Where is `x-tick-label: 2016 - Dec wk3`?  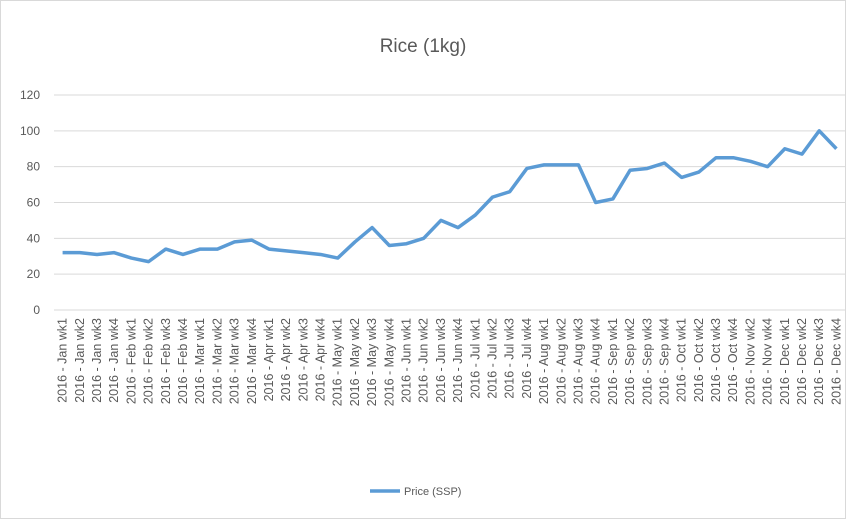 x-tick-label: 2016 - Dec wk3 is located at coordinates (819, 361).